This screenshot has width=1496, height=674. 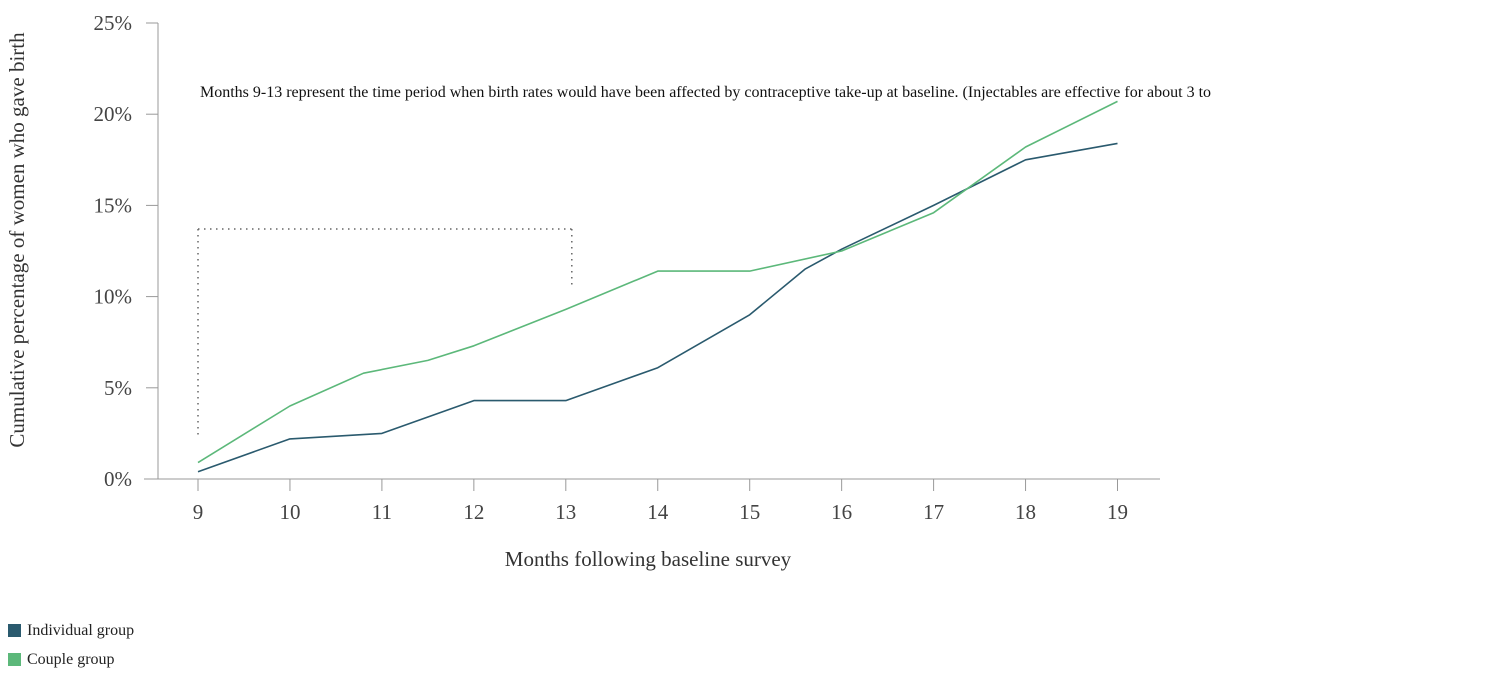 What do you see at coordinates (118, 388) in the screenshot?
I see `y-tick-label: 5%` at bounding box center [118, 388].